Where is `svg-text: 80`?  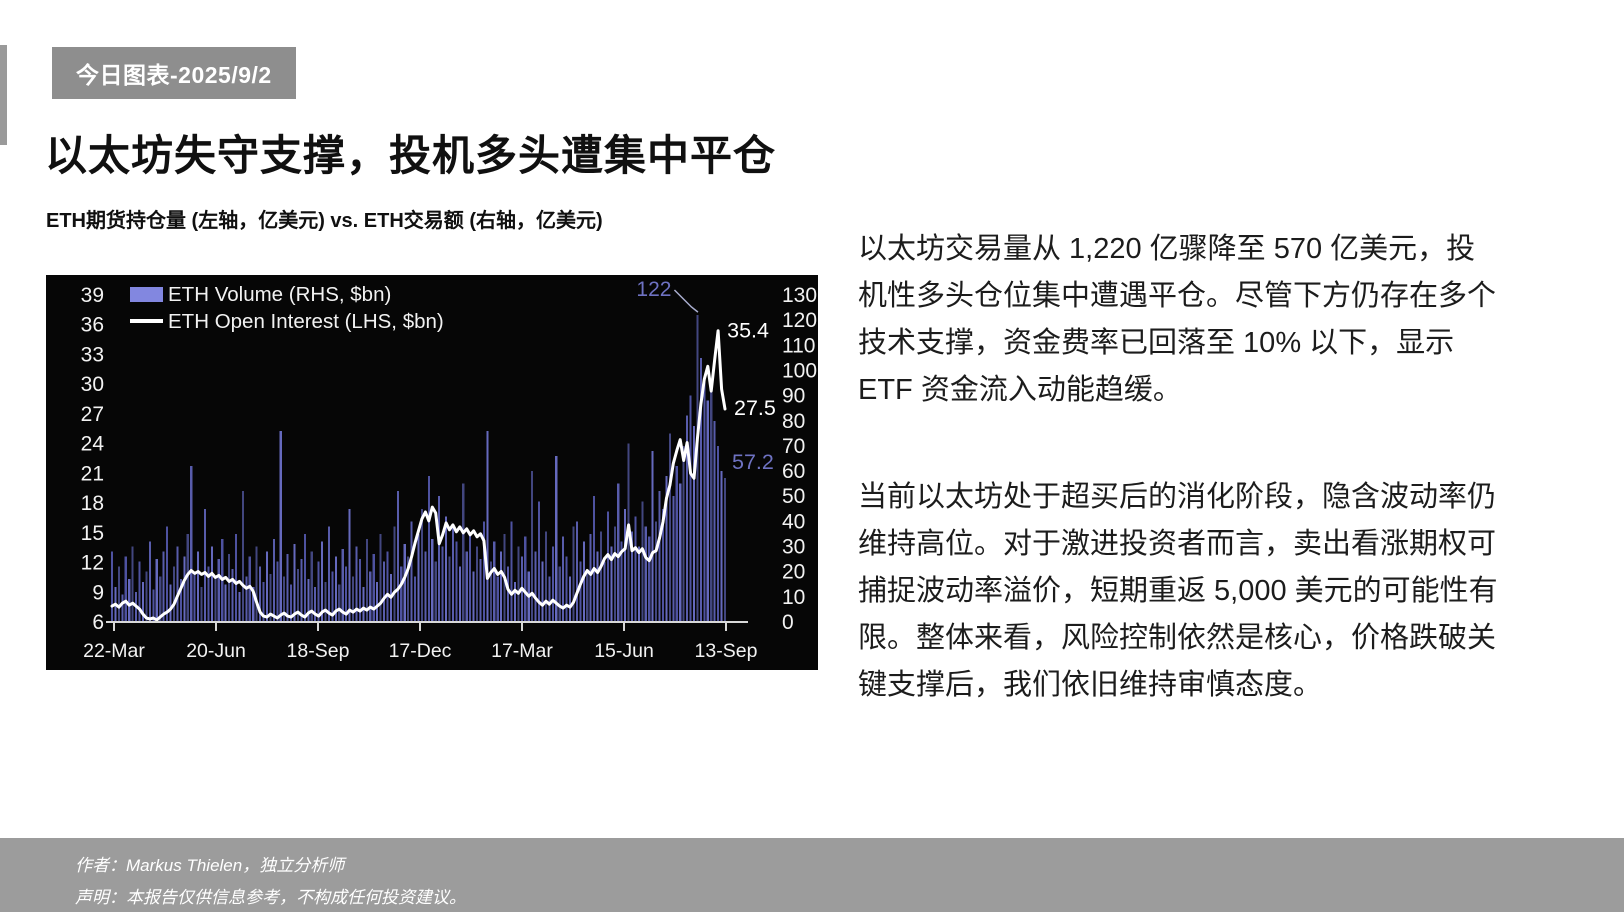
svg-text: 80 is located at coordinates (793, 421).